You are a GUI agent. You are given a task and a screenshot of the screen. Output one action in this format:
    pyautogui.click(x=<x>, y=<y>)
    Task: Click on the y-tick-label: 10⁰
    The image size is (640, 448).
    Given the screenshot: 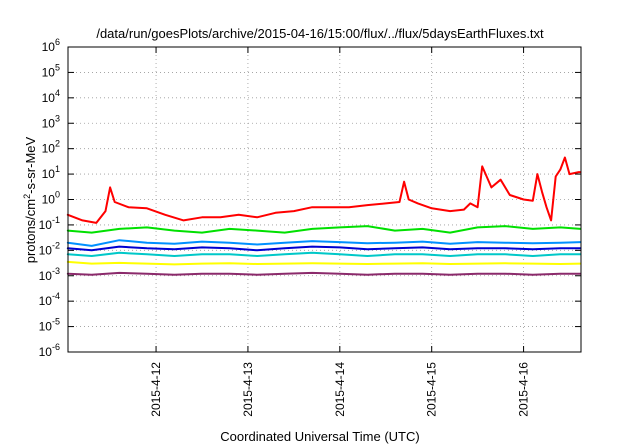 What is the action you would take?
    pyautogui.click(x=51, y=198)
    